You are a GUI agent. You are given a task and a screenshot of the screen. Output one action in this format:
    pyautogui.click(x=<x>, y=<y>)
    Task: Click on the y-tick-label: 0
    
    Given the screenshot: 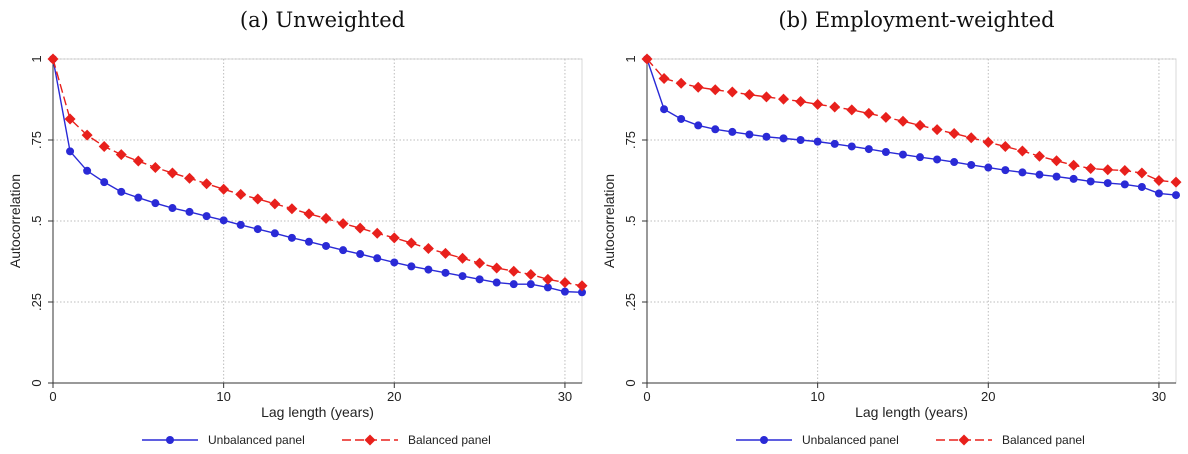 What is the action you would take?
    pyautogui.click(x=630, y=382)
    